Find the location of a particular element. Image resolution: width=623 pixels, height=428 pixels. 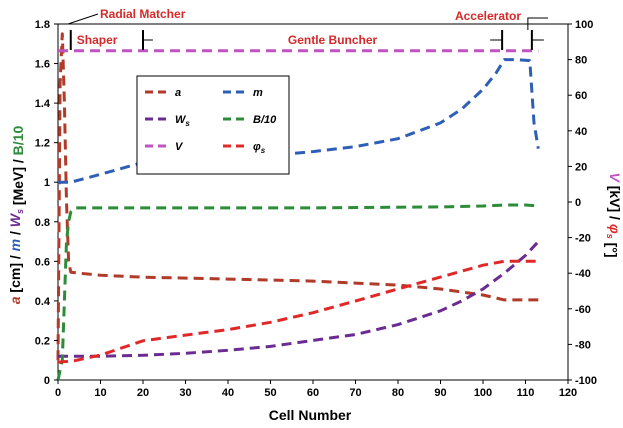

legend-label-0-2: V is located at coordinates (179, 147).